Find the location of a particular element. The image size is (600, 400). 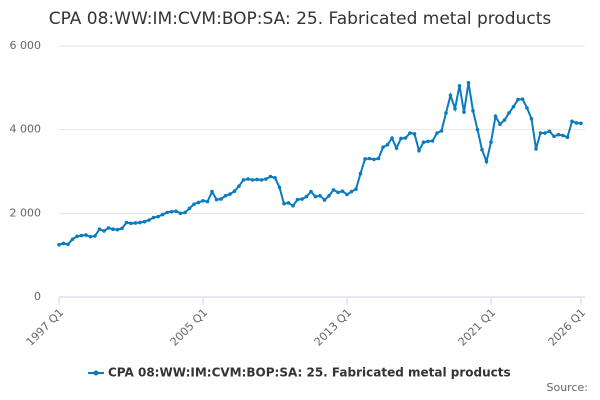

x-tick-label: 1997 Q1 is located at coordinates (45, 327).